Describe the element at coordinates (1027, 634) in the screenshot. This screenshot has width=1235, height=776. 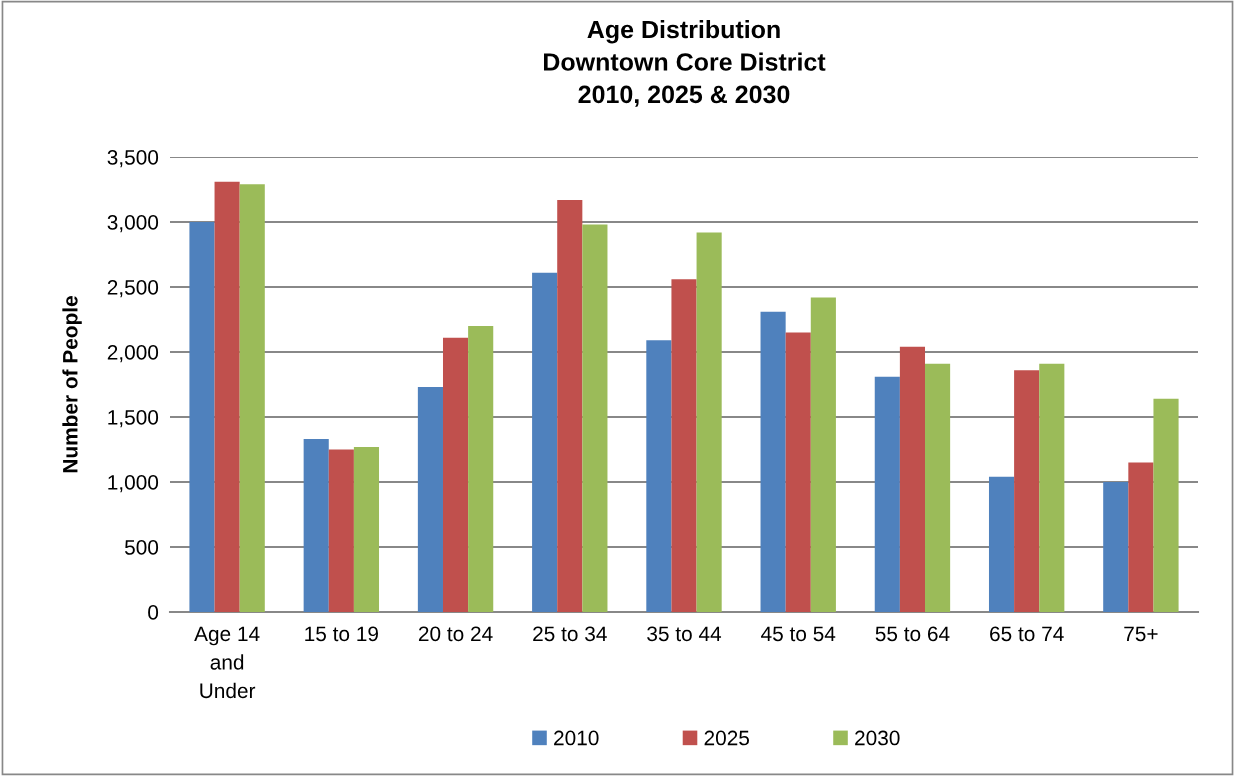
I see `x-tick-label: 65 to 74` at that location.